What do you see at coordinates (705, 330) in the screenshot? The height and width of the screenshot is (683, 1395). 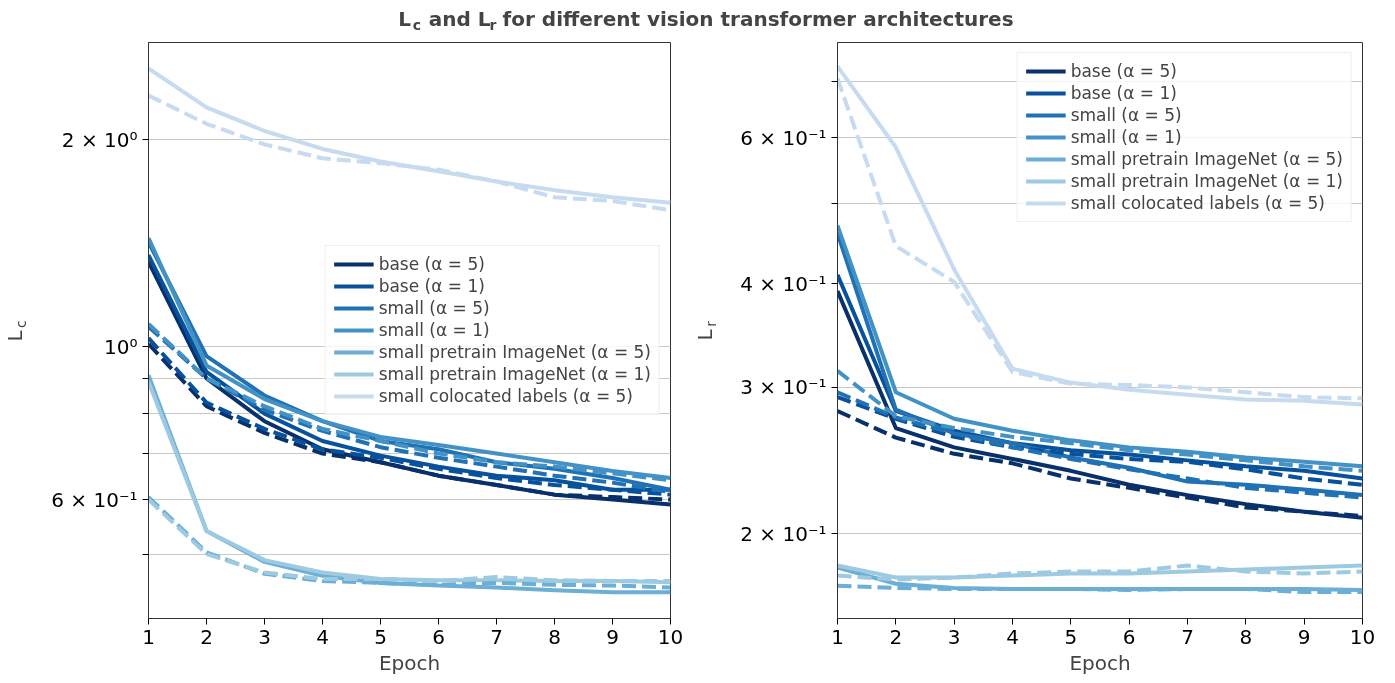 I see `y-axis-title: Lr` at bounding box center [705, 330].